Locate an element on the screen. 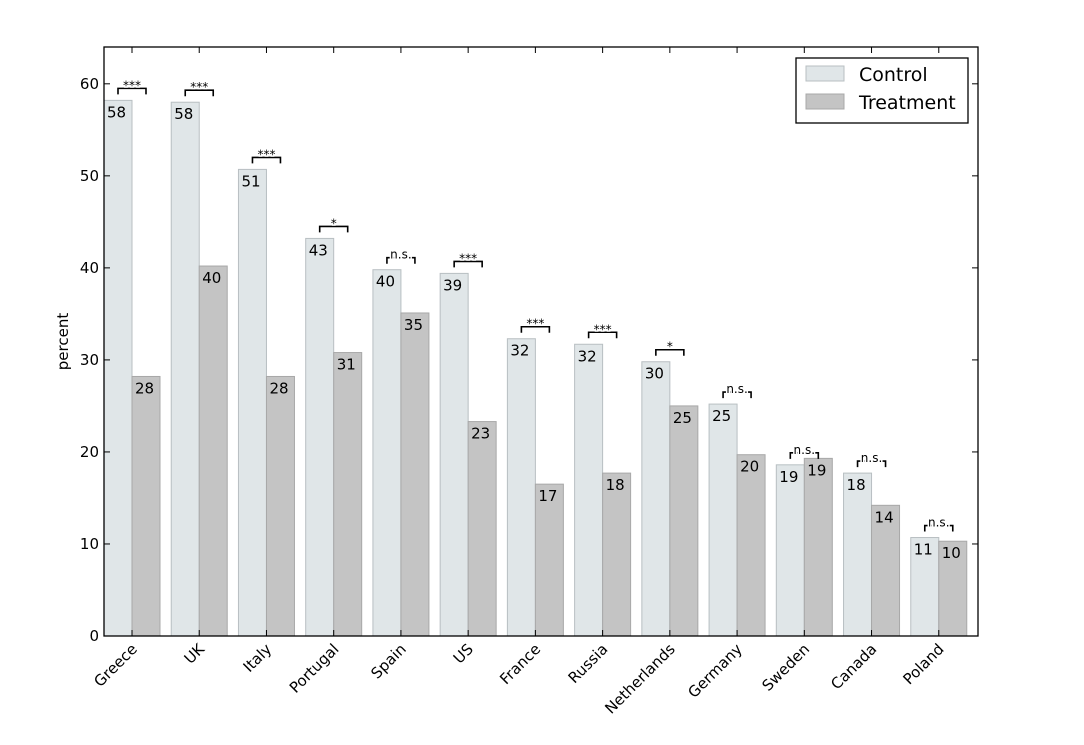  significance-bracket-poland is located at coordinates (938, 528).